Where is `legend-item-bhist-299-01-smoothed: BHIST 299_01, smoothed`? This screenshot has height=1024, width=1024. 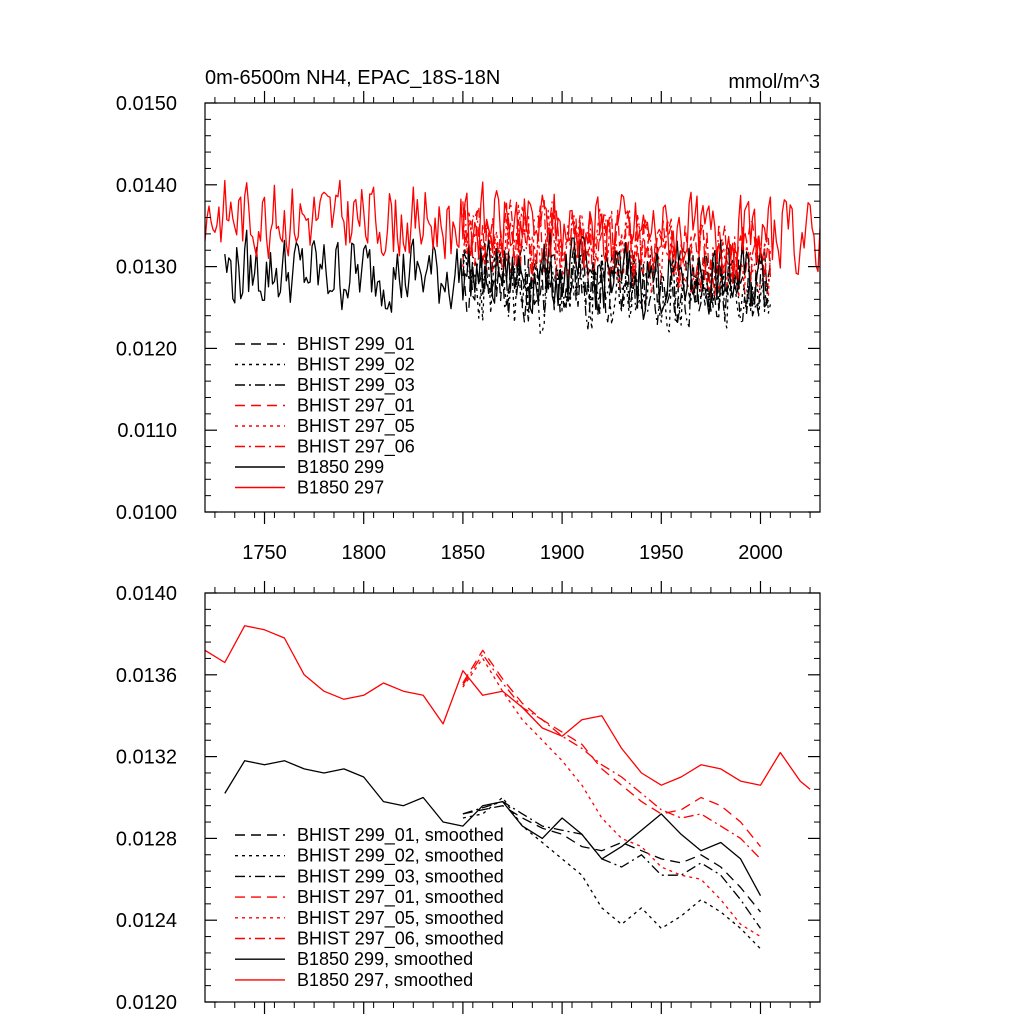
legend-item-bhist-299-01-smoothed: BHIST 299_01, smoothed is located at coordinates (369, 835).